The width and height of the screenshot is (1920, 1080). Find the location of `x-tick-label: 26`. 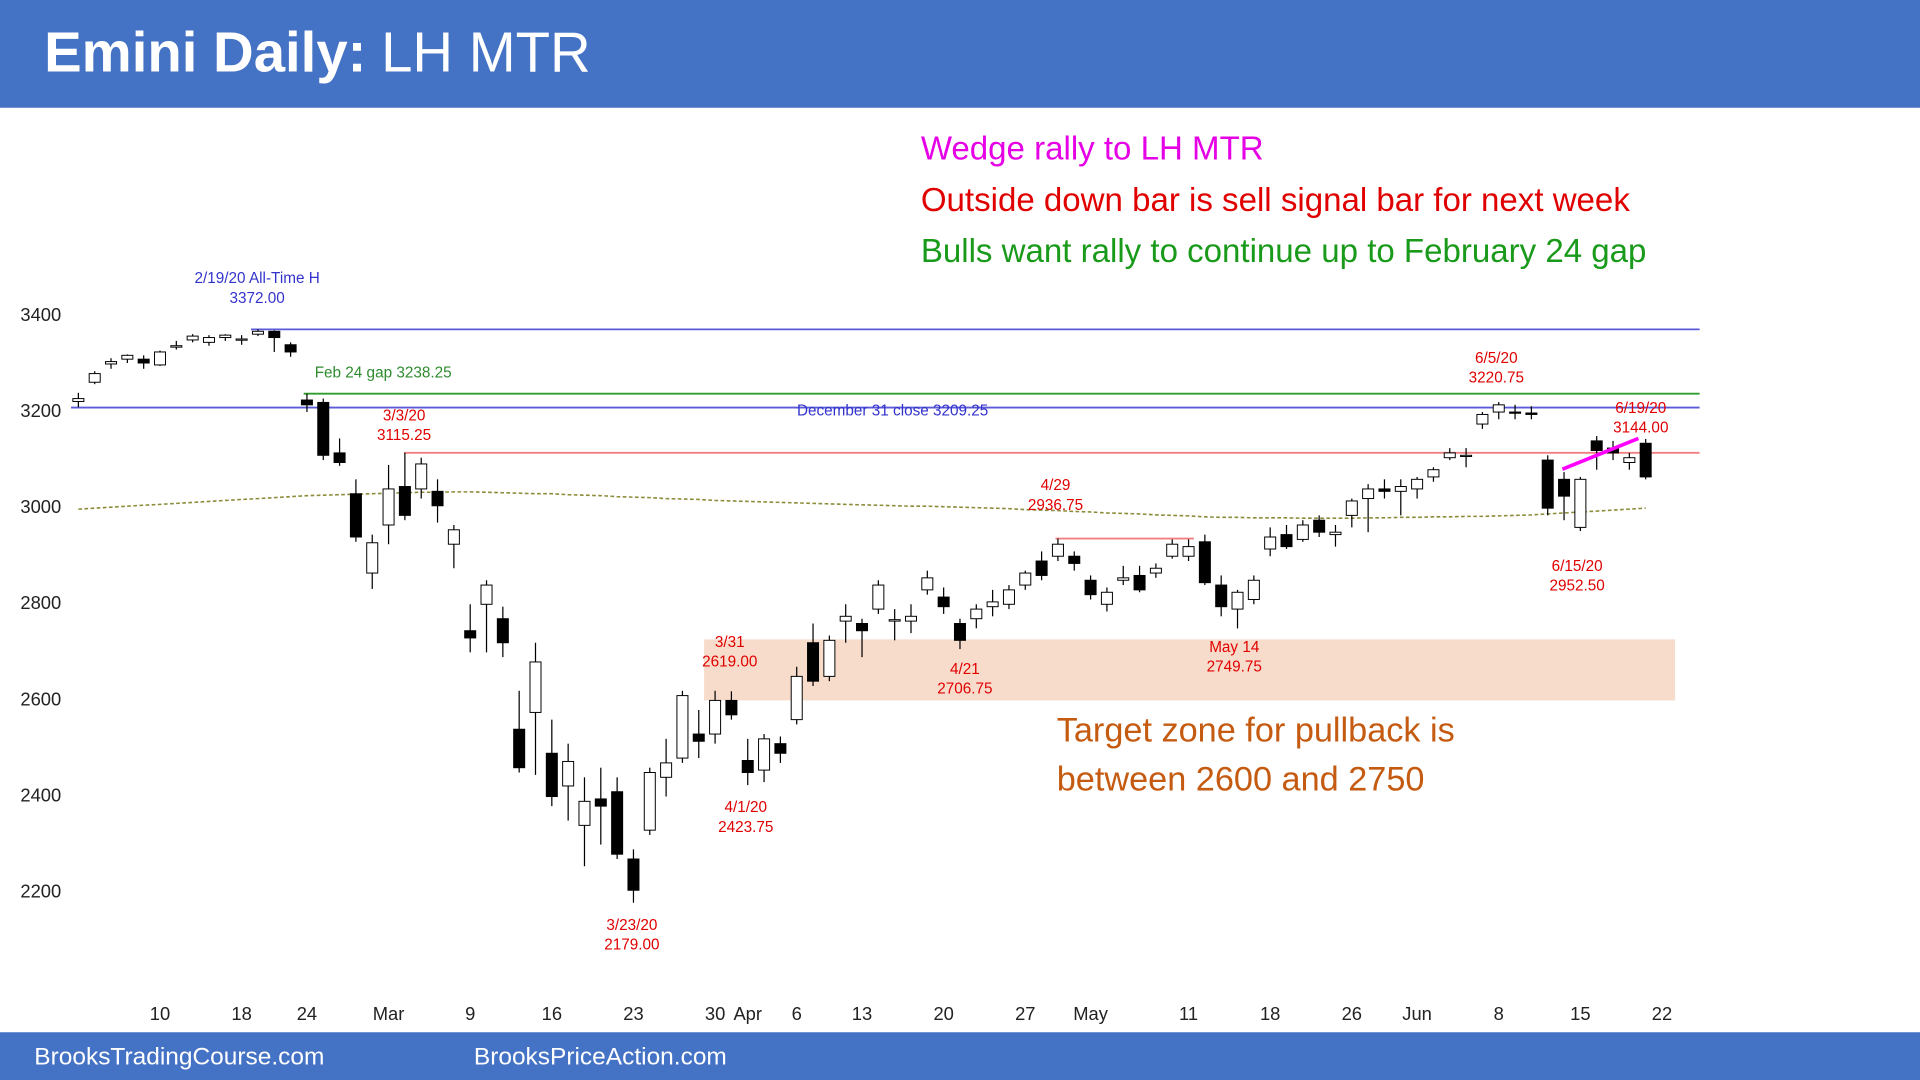

x-tick-label: 26 is located at coordinates (1352, 1013).